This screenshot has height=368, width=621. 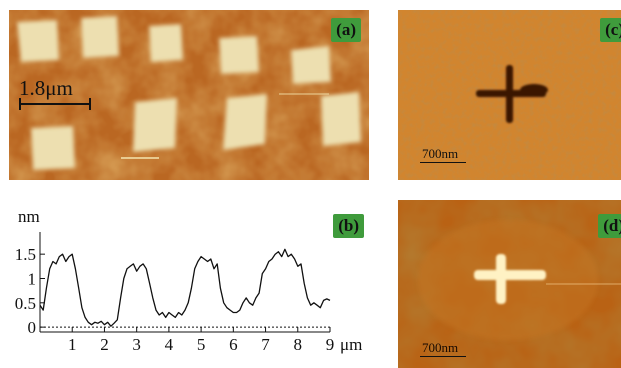 What do you see at coordinates (25, 254) in the screenshot?
I see `y-tick-label: 1.5` at bounding box center [25, 254].